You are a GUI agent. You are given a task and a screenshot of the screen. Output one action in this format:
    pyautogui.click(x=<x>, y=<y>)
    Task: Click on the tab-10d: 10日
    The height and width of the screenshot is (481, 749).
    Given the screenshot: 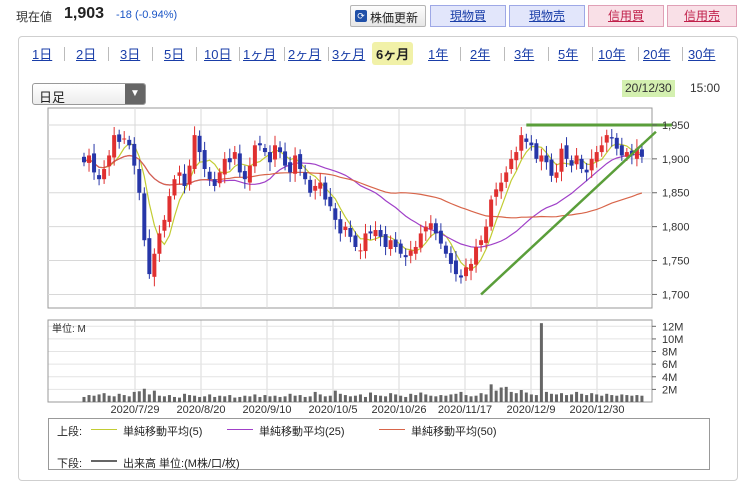 What is the action you would take?
    pyautogui.click(x=218, y=54)
    